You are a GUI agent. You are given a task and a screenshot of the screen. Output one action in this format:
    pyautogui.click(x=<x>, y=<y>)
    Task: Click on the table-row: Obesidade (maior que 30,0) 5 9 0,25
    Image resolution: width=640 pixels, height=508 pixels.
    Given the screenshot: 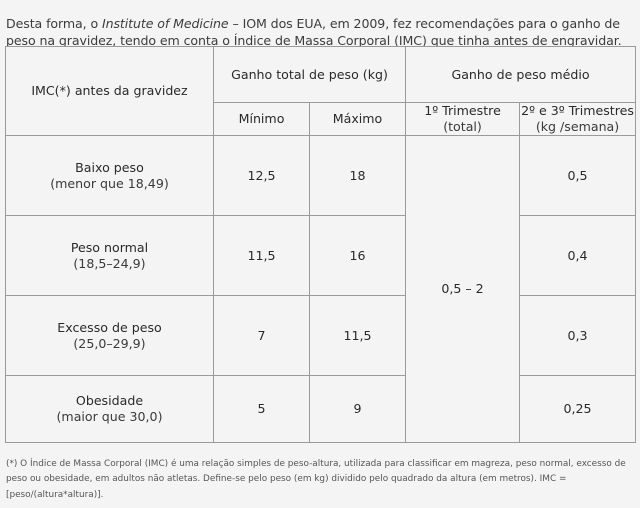 What is the action you would take?
    pyautogui.click(x=321, y=409)
    